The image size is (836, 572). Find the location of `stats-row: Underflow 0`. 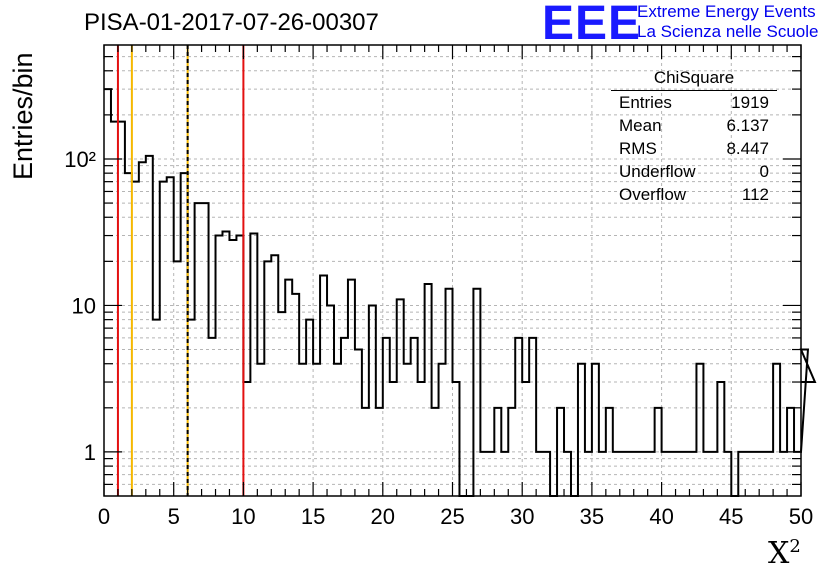

stats-row: Underflow 0 is located at coordinates (694, 171).